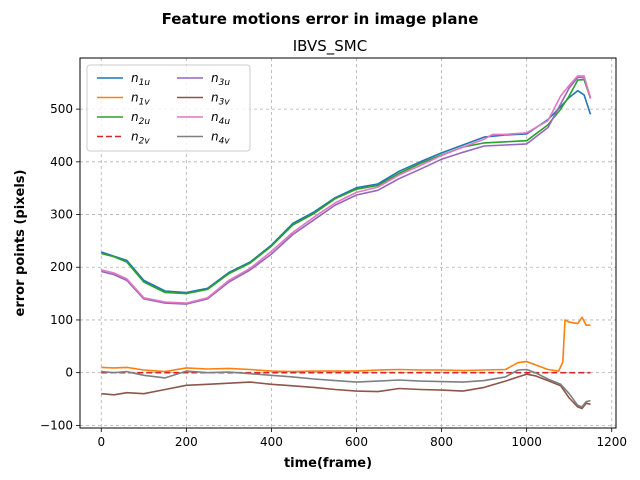 The image size is (640, 480). What do you see at coordinates (271, 442) in the screenshot?
I see `x-tick-label: 400` at bounding box center [271, 442].